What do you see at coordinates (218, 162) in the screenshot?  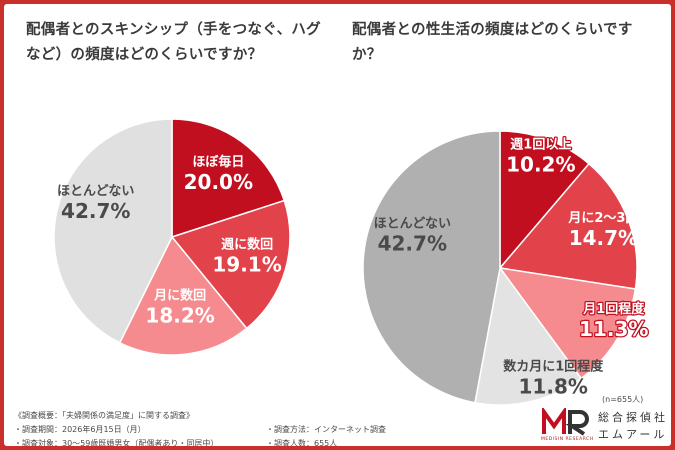 I see `pie-category-label: ほぼ毎日` at bounding box center [218, 162].